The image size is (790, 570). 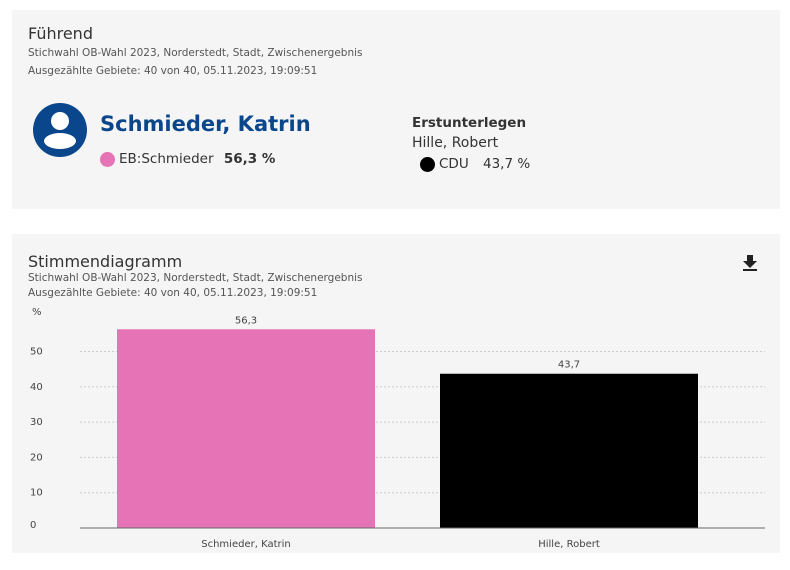 I want to click on y-tick-label: 20, so click(x=36, y=457).